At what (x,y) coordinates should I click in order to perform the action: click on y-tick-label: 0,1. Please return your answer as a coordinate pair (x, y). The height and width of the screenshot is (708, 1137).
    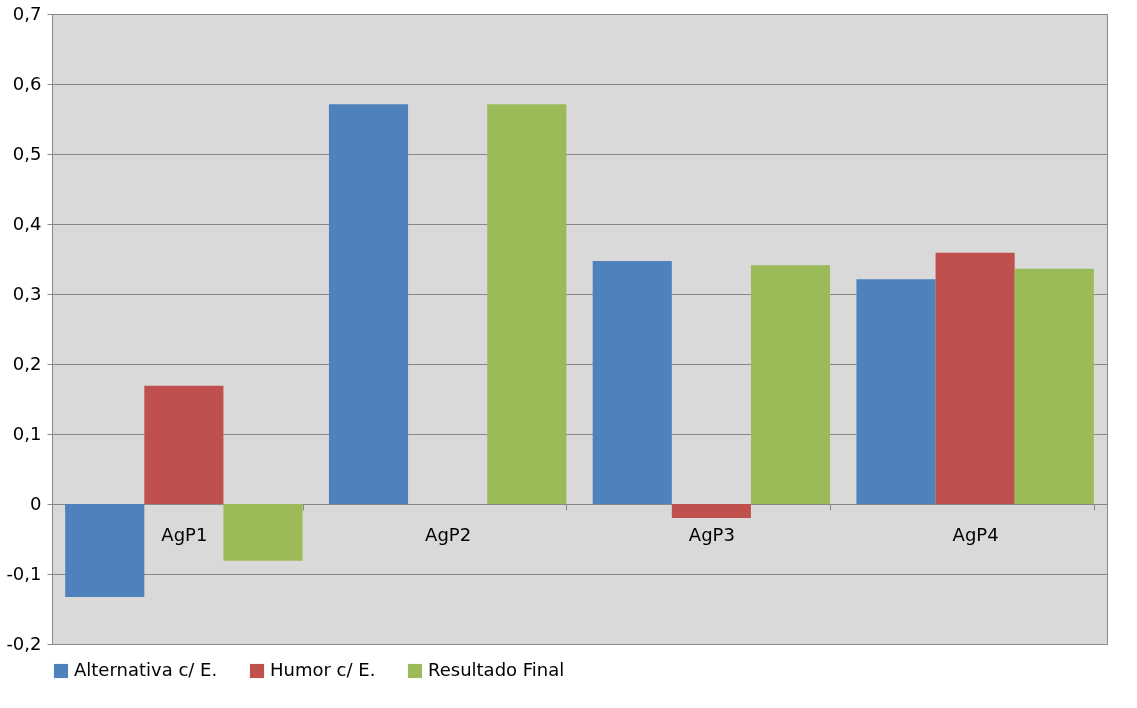
    Looking at the image, I should click on (27, 433).